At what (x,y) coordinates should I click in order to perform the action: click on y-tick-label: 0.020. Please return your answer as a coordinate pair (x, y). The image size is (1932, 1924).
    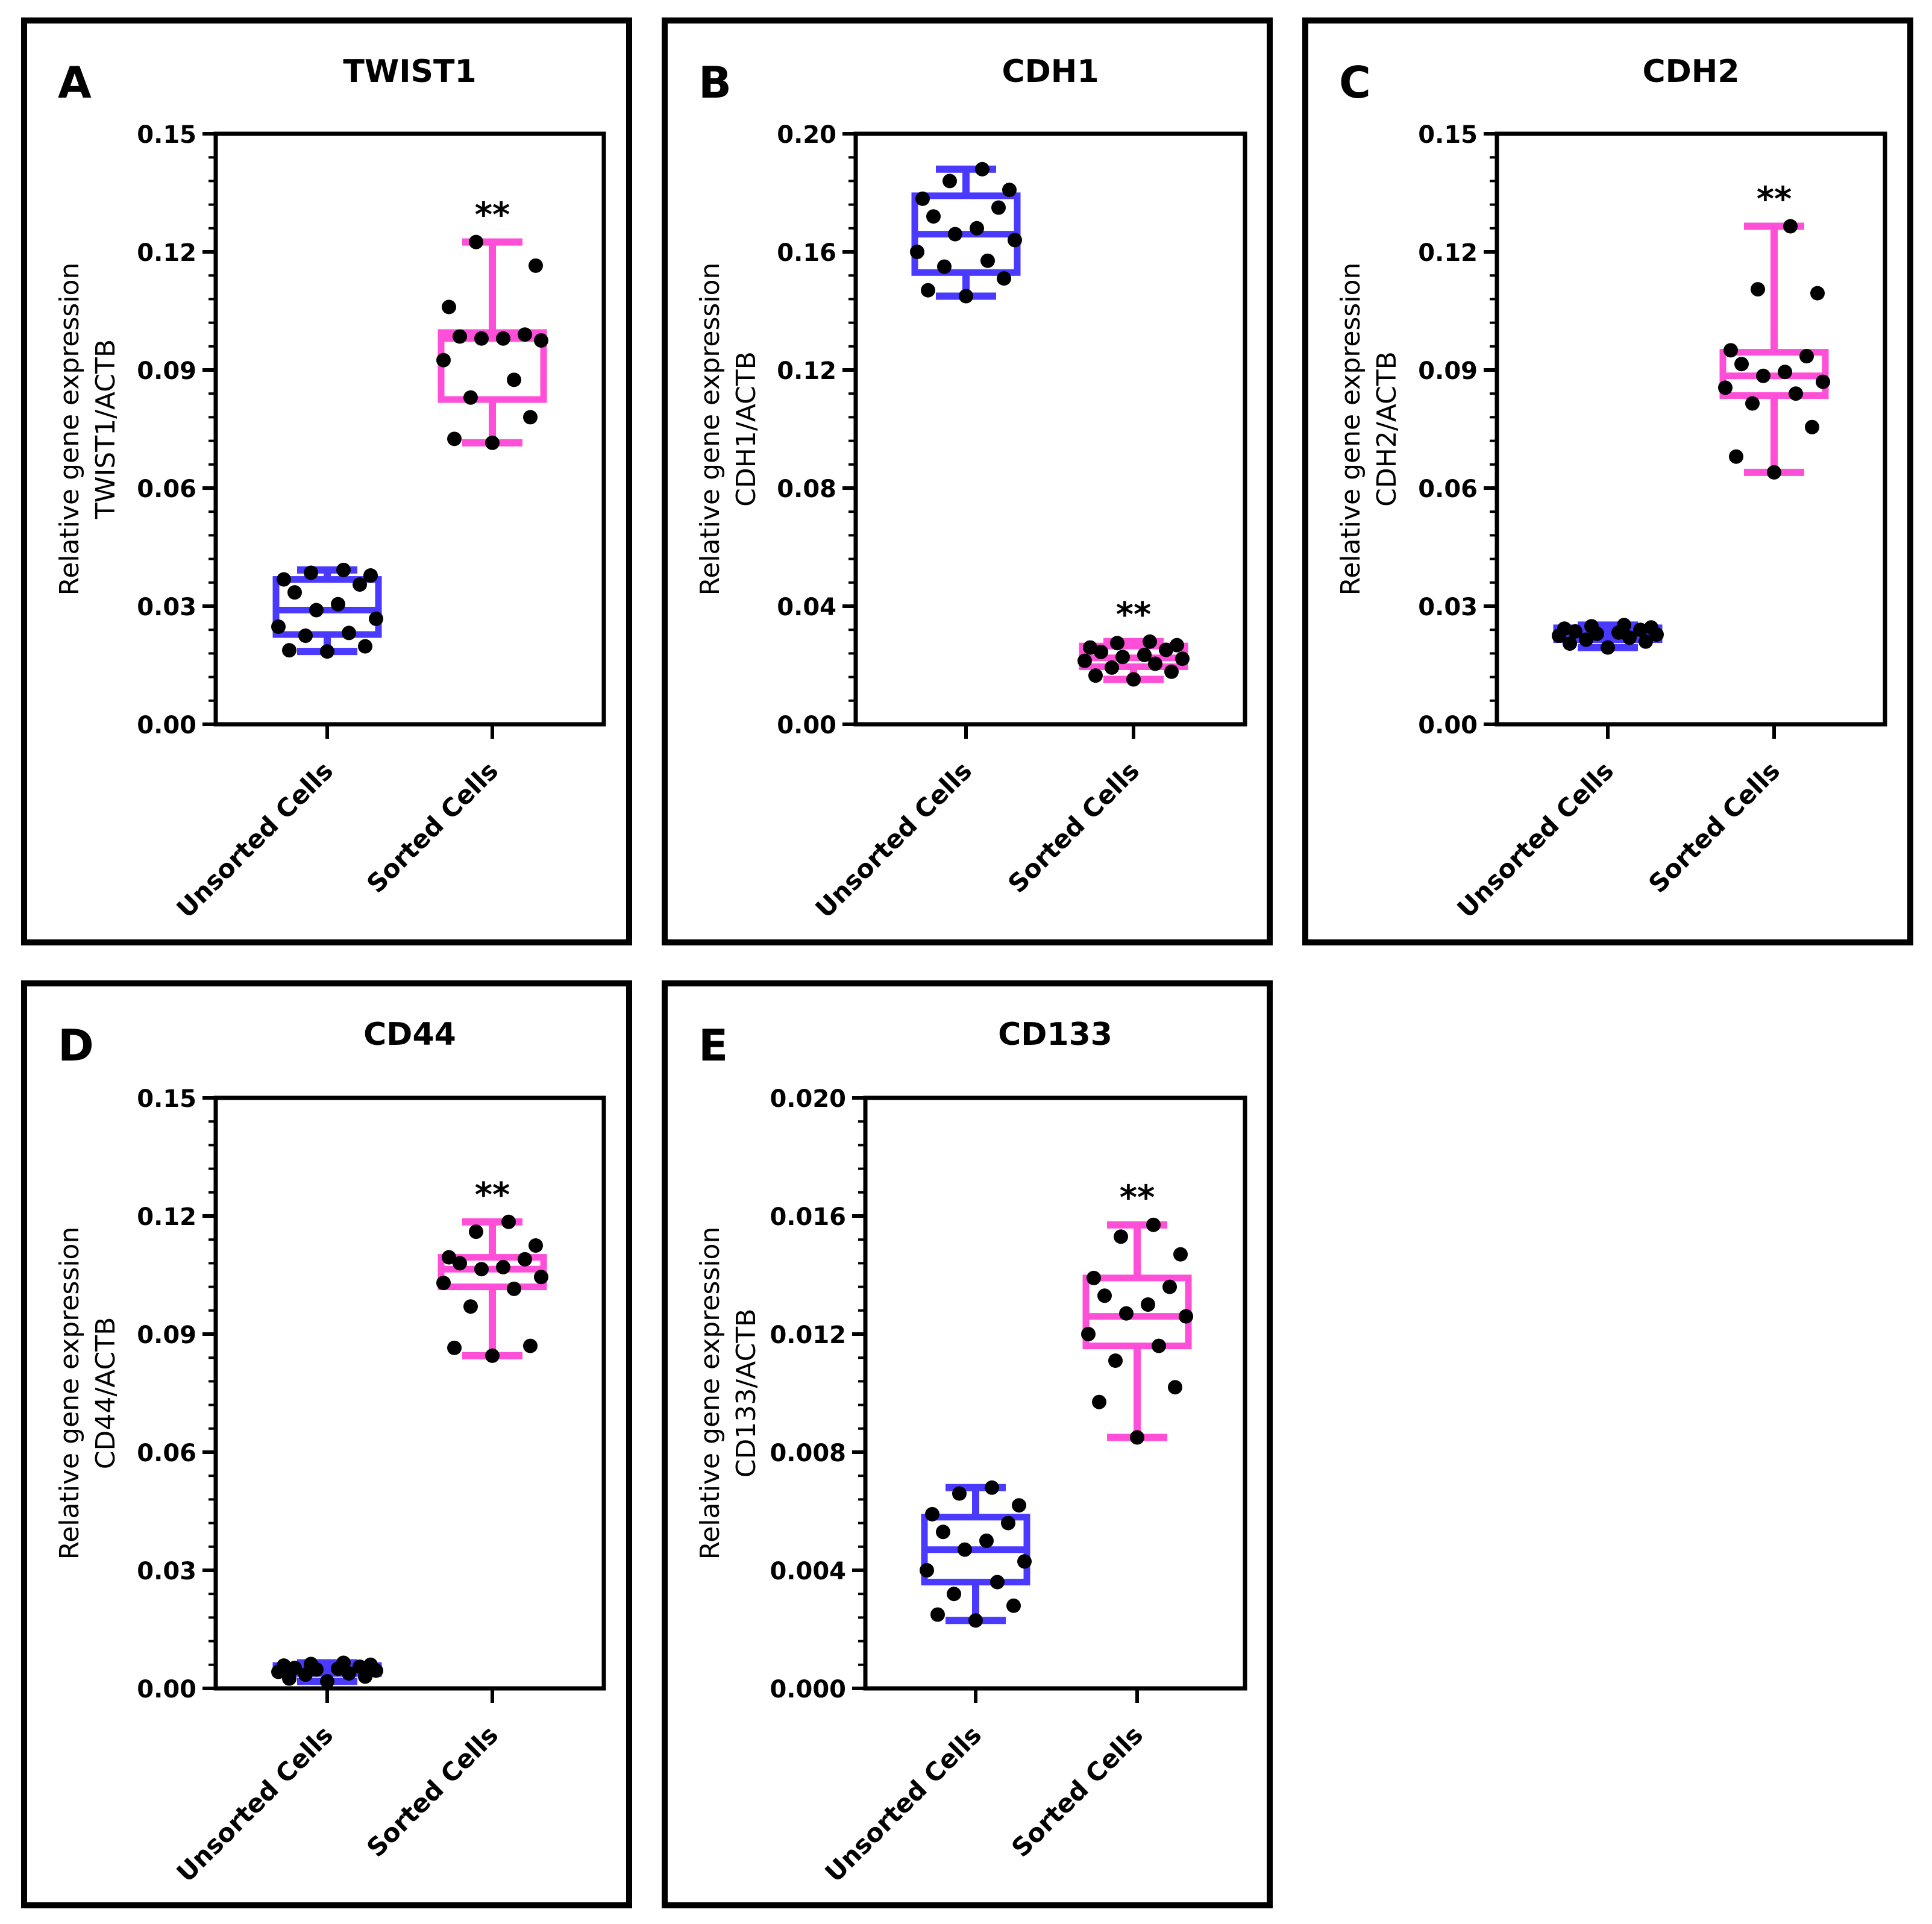
    Looking at the image, I should click on (808, 1099).